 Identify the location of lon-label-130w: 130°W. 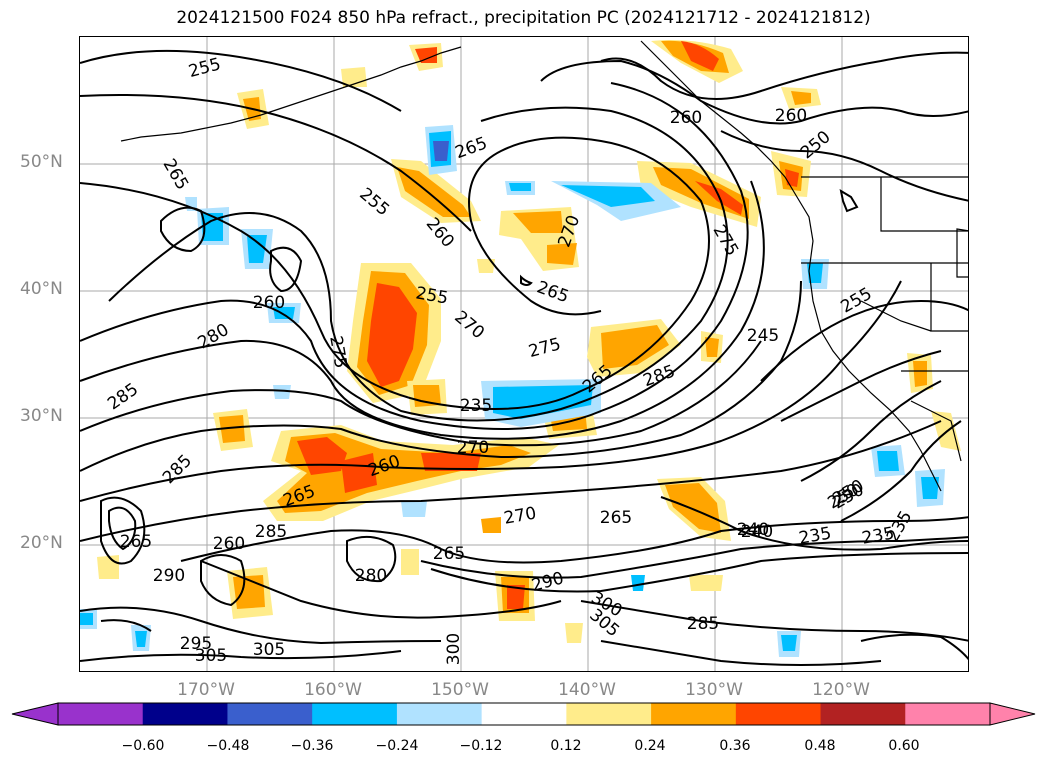
(714, 690).